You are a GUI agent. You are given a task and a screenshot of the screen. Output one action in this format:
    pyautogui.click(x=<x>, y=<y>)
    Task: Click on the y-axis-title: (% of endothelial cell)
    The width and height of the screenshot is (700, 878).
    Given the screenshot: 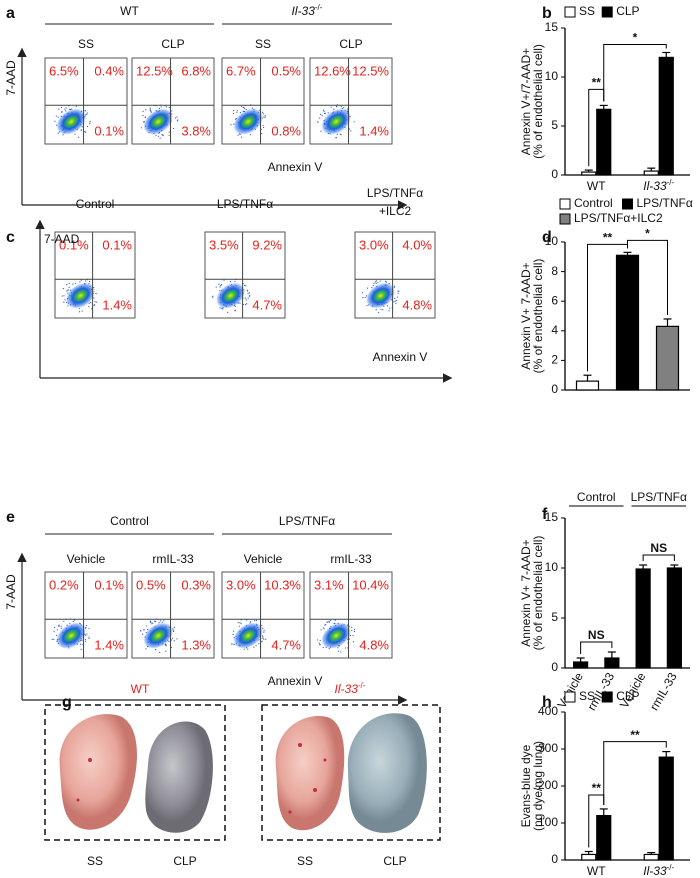 What is the action you would take?
    pyautogui.click(x=538, y=316)
    